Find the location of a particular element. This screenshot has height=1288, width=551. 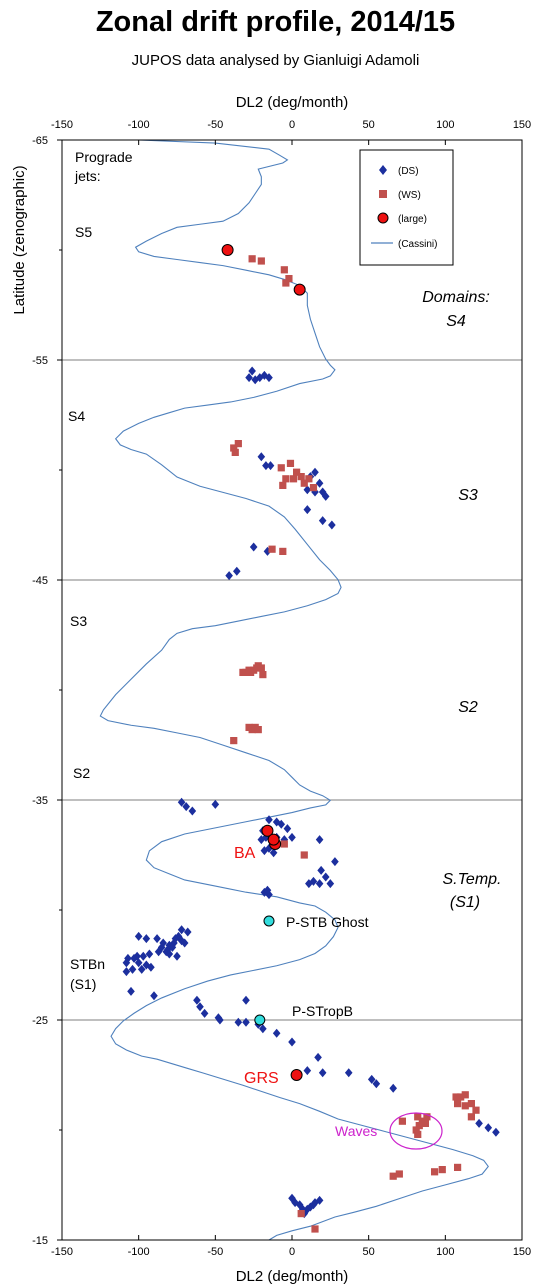

domain-label-s3: S3 is located at coordinates (468, 495).